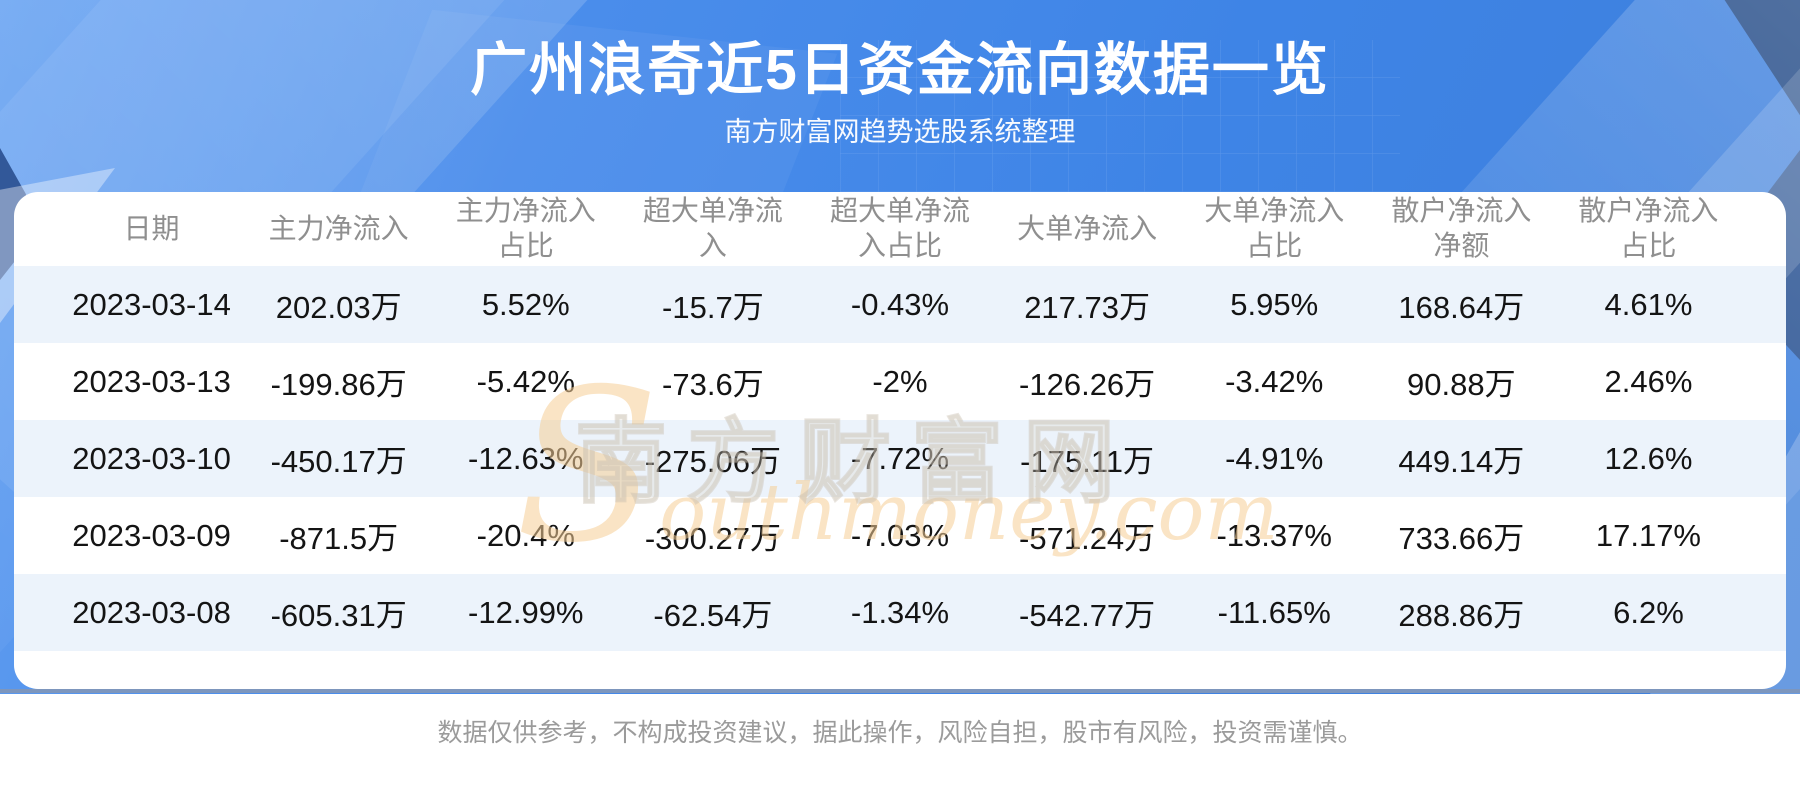  I want to click on table-cell: 2.46%, so click(1648, 381).